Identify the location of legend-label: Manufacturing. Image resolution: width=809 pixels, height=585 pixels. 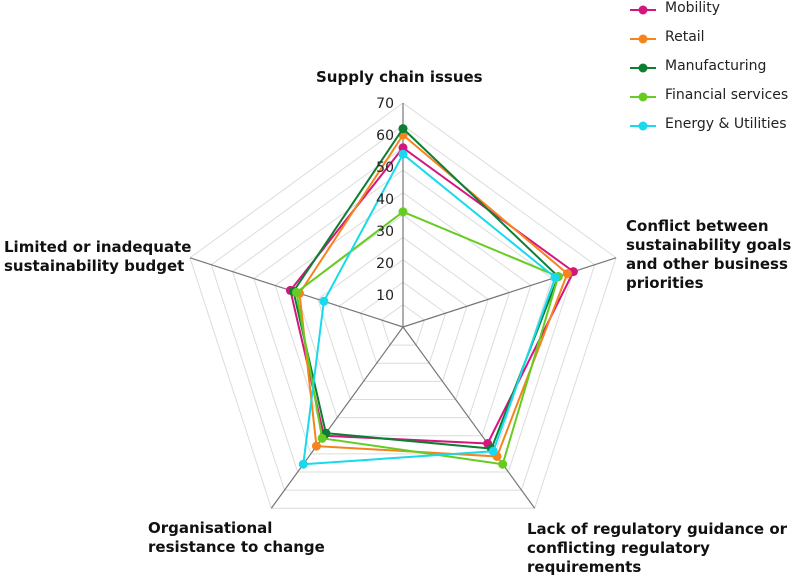
(716, 66).